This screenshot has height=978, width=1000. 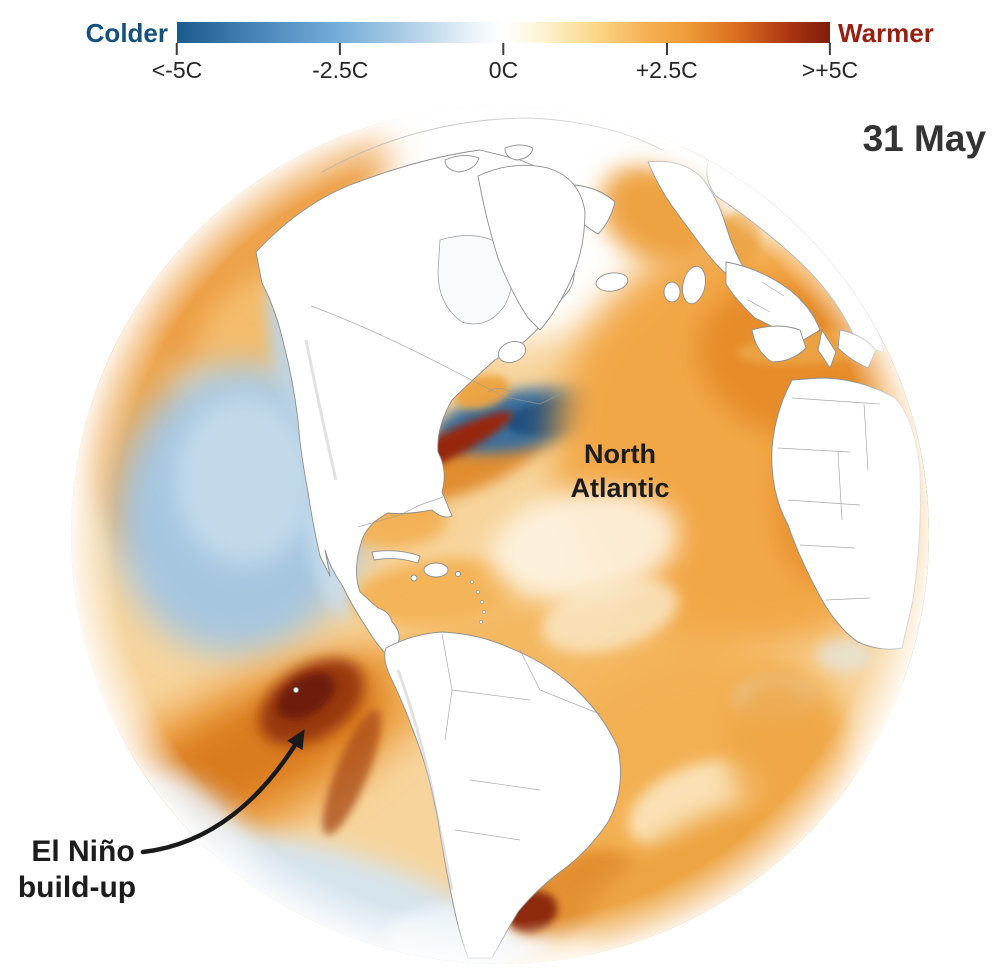 I want to click on el-nino-label-line2: build-up, so click(x=77, y=887).